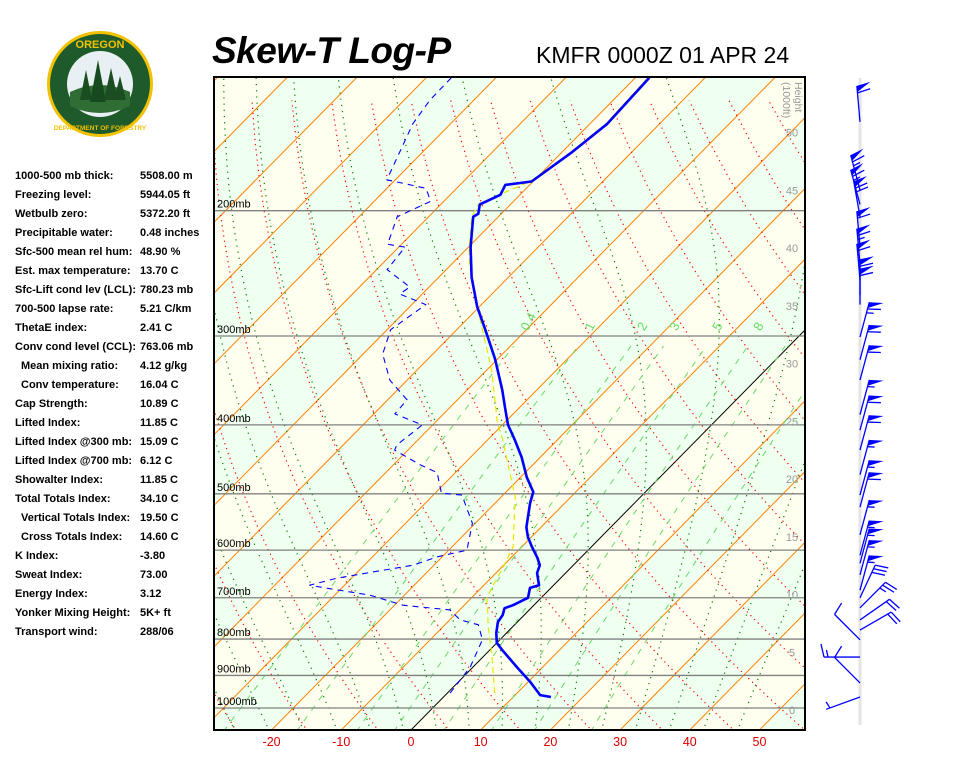 The width and height of the screenshot is (960, 768). Describe the element at coordinates (528, 321) in the screenshot. I see `mixing-ratio-label: 0.4` at that location.